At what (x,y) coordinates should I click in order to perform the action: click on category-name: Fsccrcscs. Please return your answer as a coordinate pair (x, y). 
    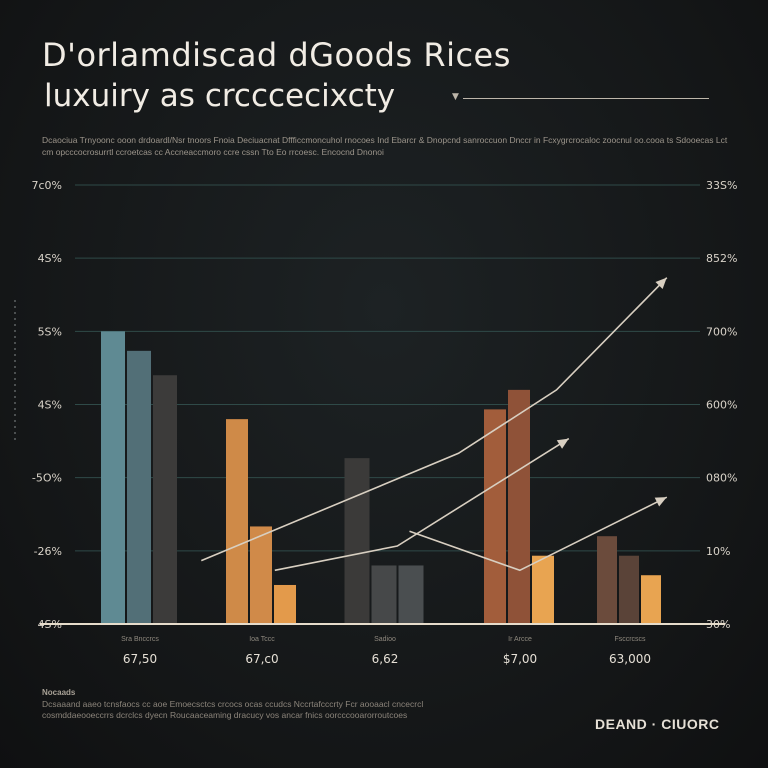
    Looking at the image, I should click on (630, 639).